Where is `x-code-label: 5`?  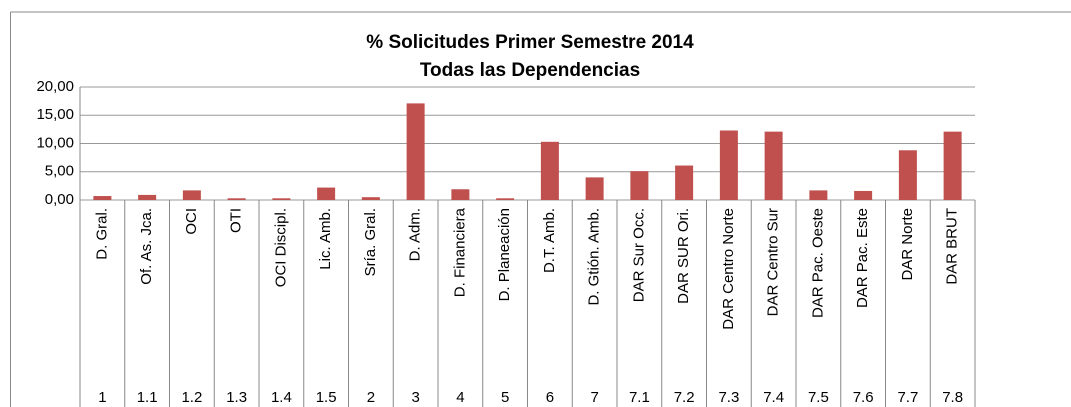 x-code-label: 5 is located at coordinates (505, 397).